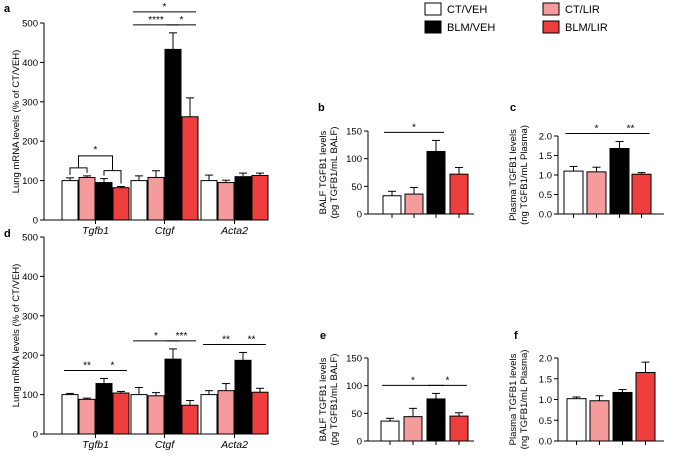 This screenshot has height=459, width=685. What do you see at coordinates (323, 336) in the screenshot?
I see `panel-letter-e: e` at bounding box center [323, 336].